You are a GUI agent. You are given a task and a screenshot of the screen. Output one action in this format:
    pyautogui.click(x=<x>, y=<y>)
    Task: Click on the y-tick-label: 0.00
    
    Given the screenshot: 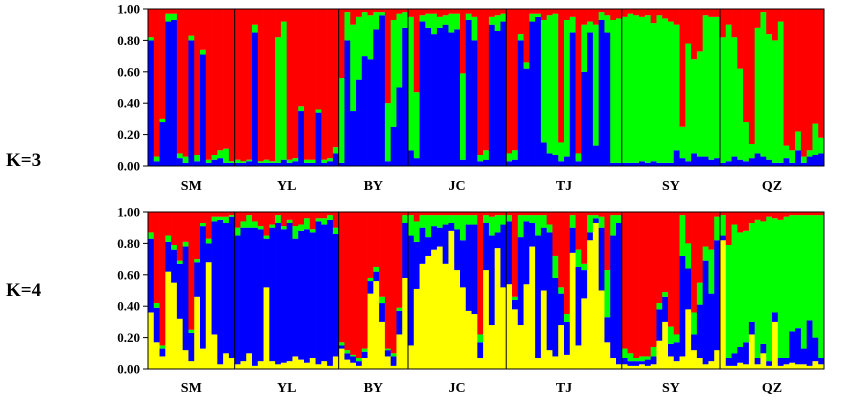 What is the action you would take?
    pyautogui.click(x=128, y=166)
    